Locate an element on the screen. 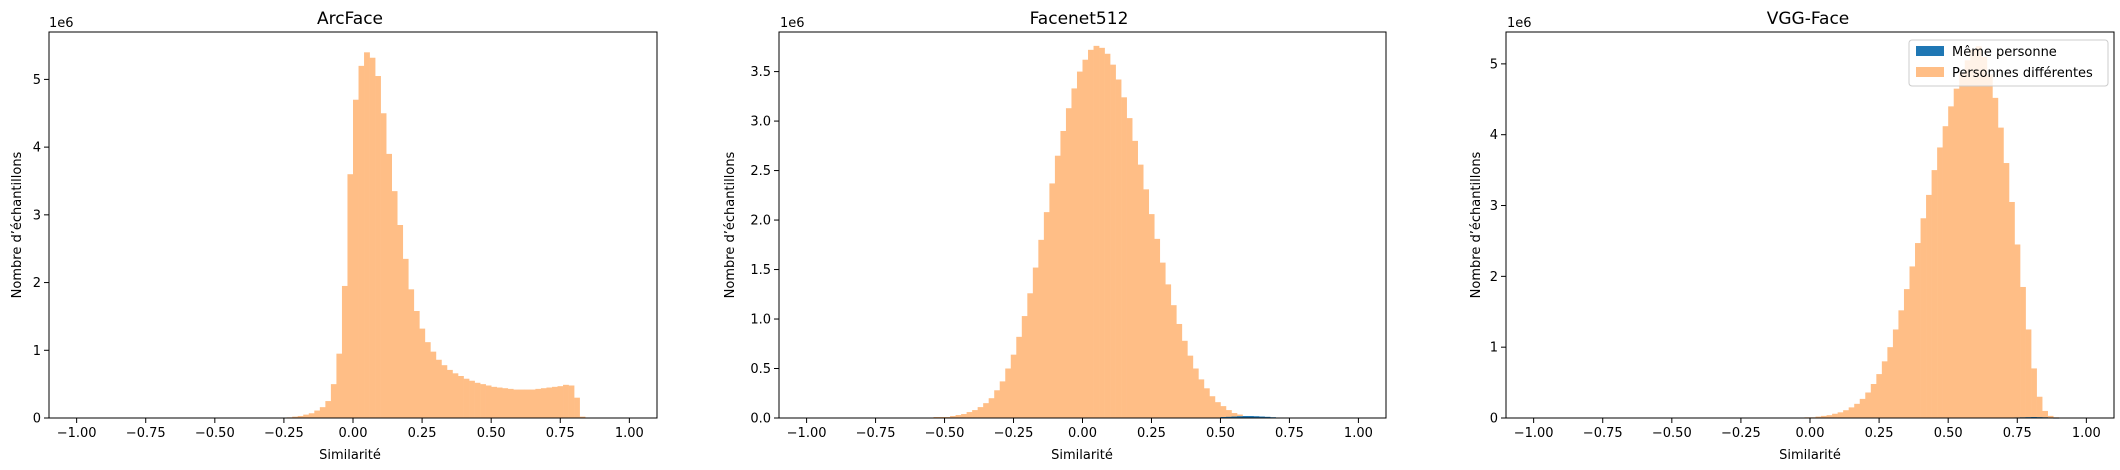 Image resolution: width=2120 pixels, height=470 pixels. y-tick-label: 2 is located at coordinates (1494, 277).